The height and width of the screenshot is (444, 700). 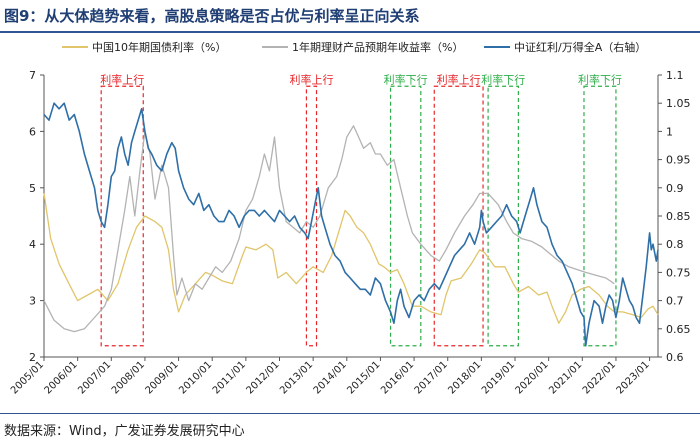 What do you see at coordinates (678, 272) in the screenshot?
I see `right-tick-label: 0.75` at bounding box center [678, 272].